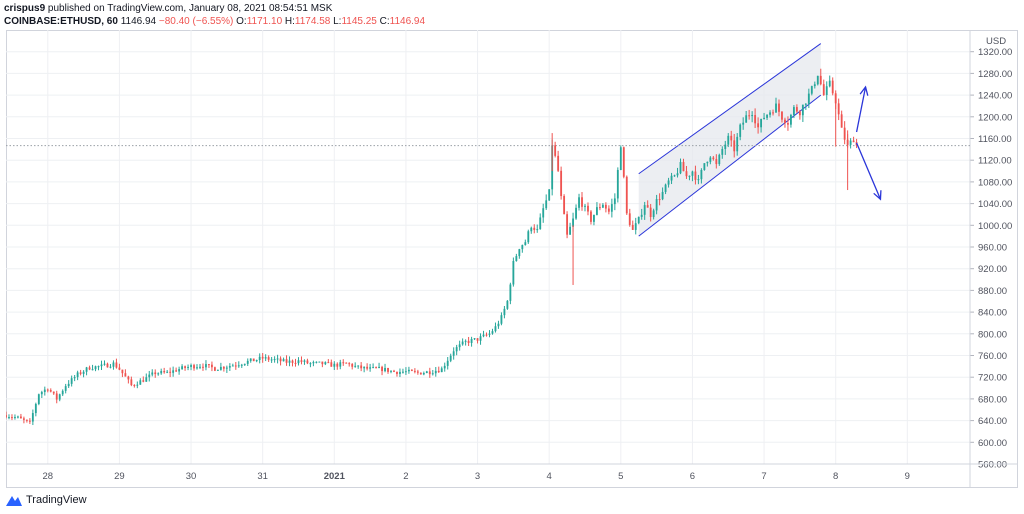 Image resolution: width=1024 pixels, height=514 pixels. Describe the element at coordinates (868, 171) in the screenshot. I see `projection-arrow-down` at that location.